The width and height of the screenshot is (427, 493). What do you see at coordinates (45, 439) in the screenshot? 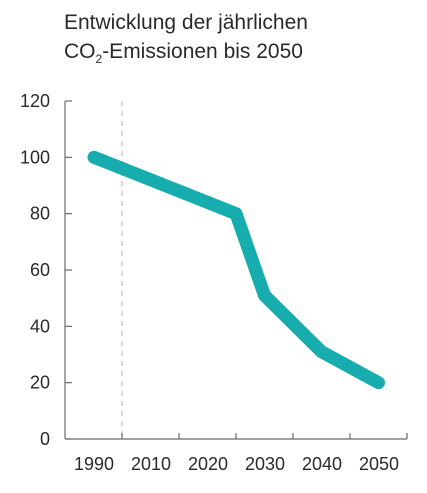
I see `y-tick-label-0: 0` at bounding box center [45, 439].